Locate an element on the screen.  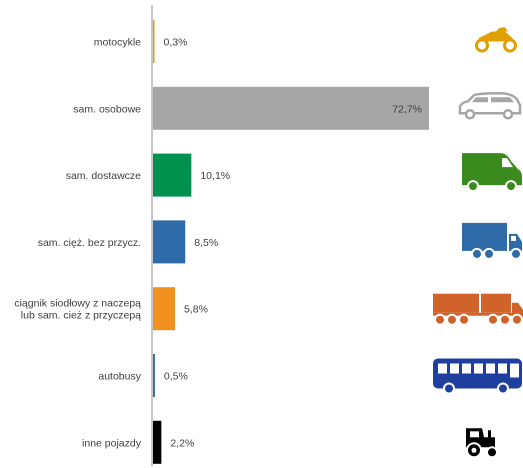
semi-truck-icon is located at coordinates (478, 309).